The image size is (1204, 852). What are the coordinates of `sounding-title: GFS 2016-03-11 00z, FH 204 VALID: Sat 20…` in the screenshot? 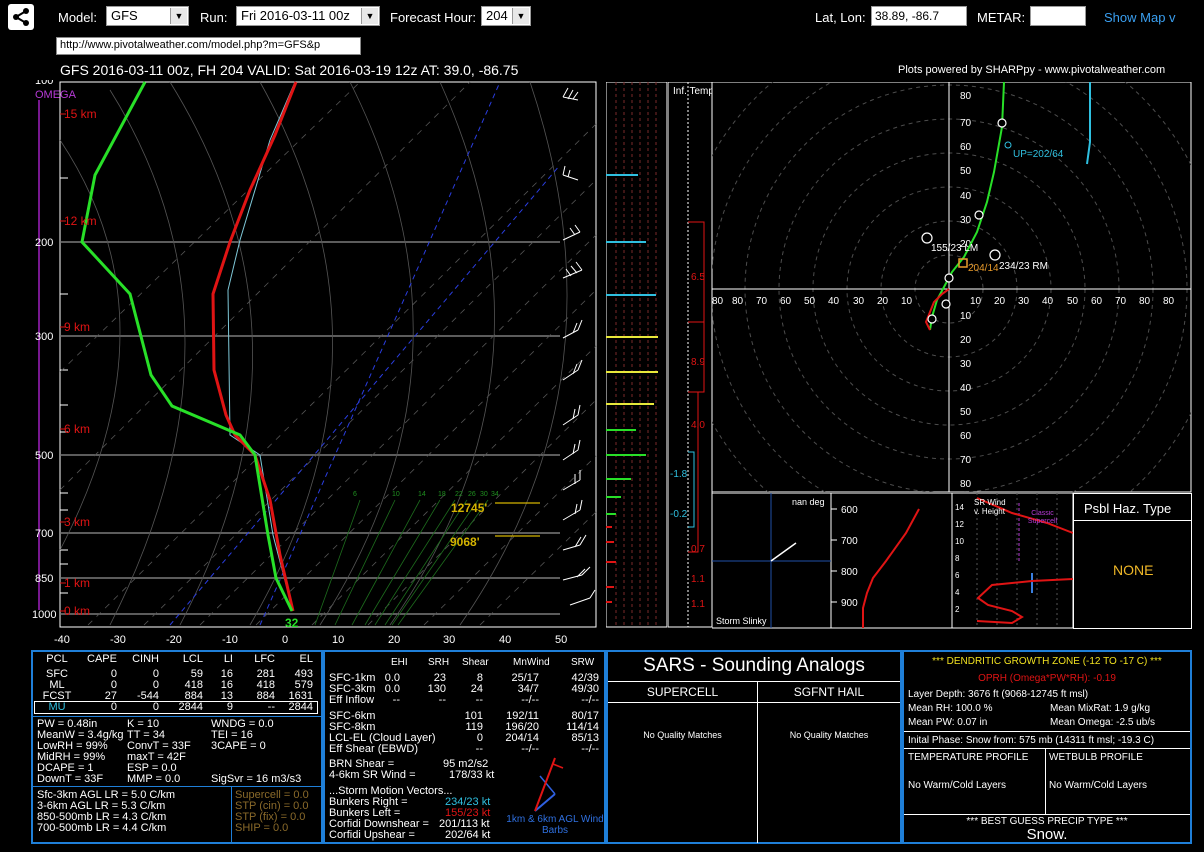 It's located at (289, 70).